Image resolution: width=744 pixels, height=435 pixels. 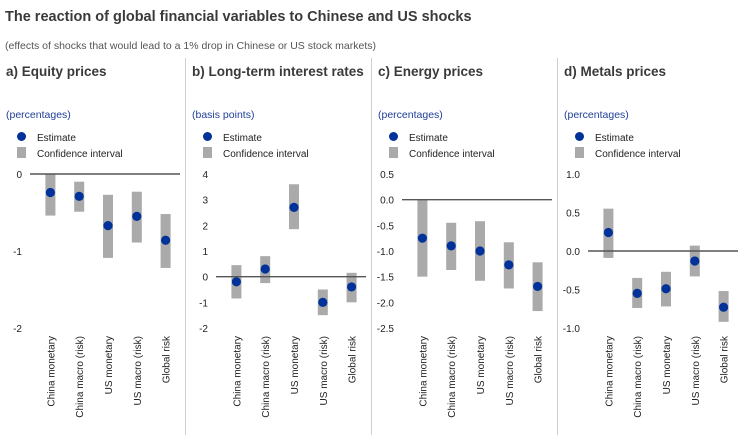 I want to click on y-tick-label: 1, so click(x=205, y=252).